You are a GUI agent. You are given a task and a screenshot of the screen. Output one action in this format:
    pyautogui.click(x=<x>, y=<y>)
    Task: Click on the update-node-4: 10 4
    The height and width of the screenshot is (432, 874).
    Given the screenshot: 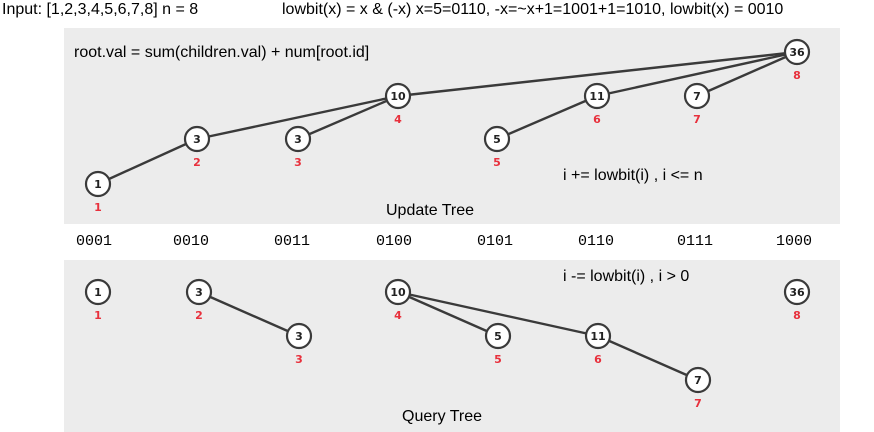 What is the action you would take?
    pyautogui.click(x=398, y=104)
    